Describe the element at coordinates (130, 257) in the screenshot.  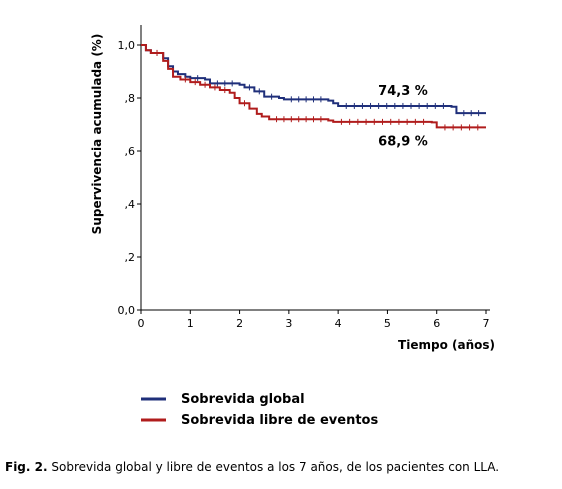
I see `y-tick-label: ,2` at that location.